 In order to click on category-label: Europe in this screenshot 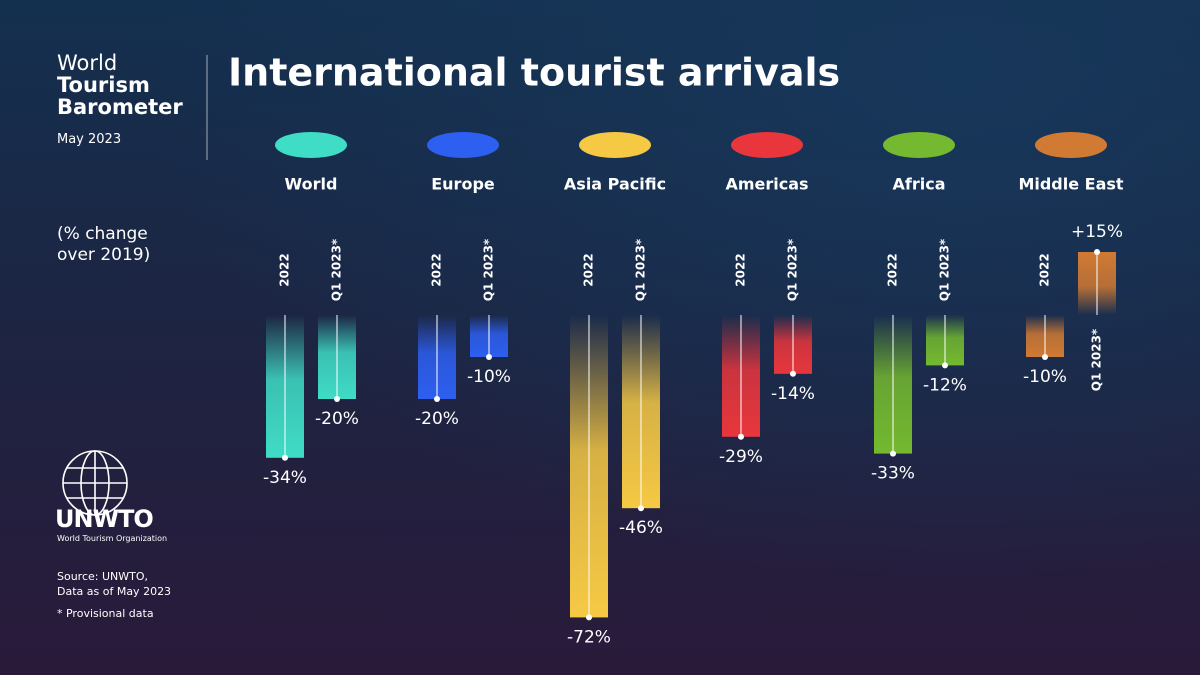, I will do `click(463, 184)`.